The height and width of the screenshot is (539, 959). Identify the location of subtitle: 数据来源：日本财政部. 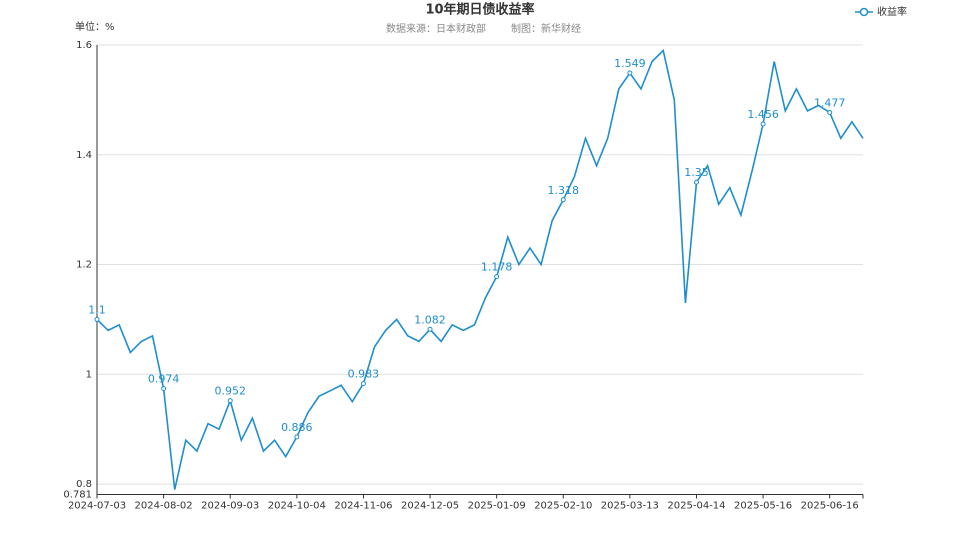
(436, 28).